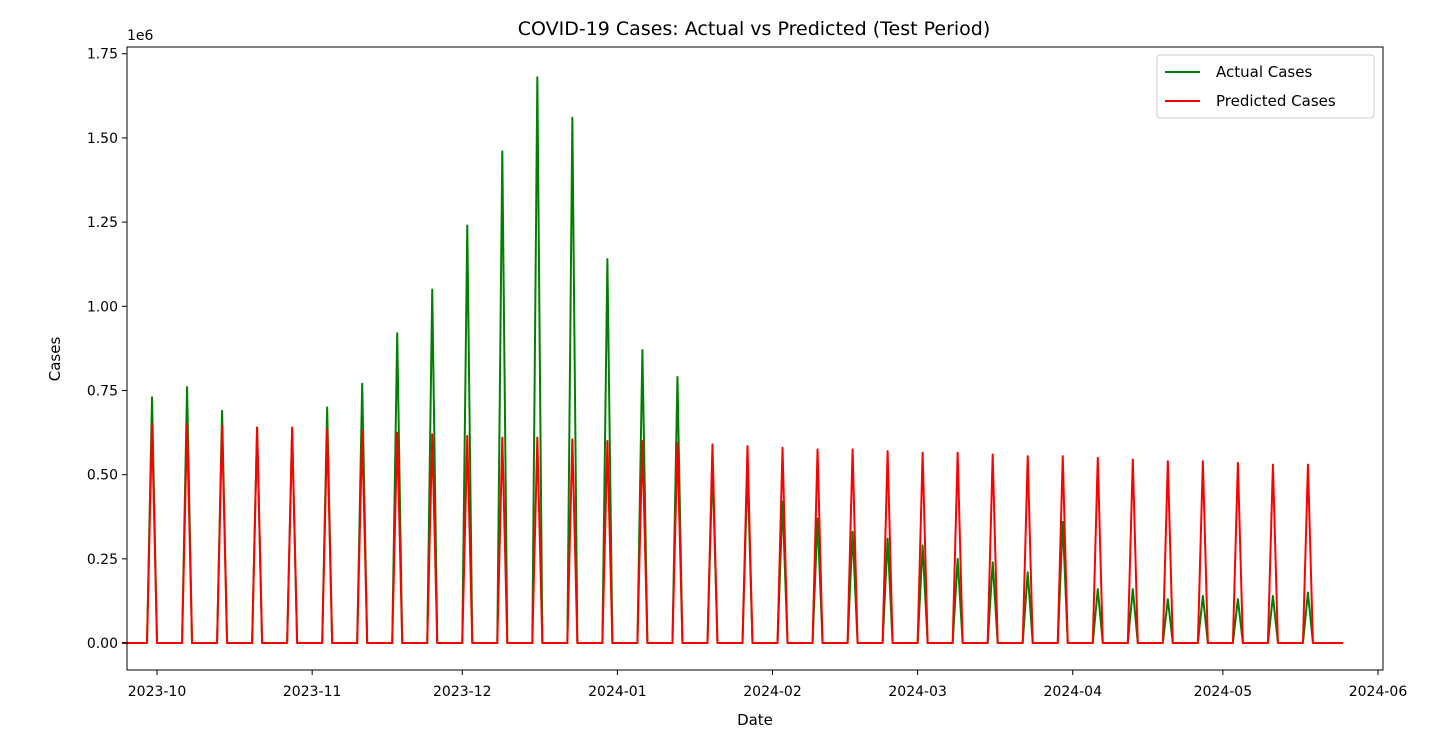 The width and height of the screenshot is (1453, 734). Describe the element at coordinates (140, 36) in the screenshot. I see `y-offset-label: 1e6` at that location.